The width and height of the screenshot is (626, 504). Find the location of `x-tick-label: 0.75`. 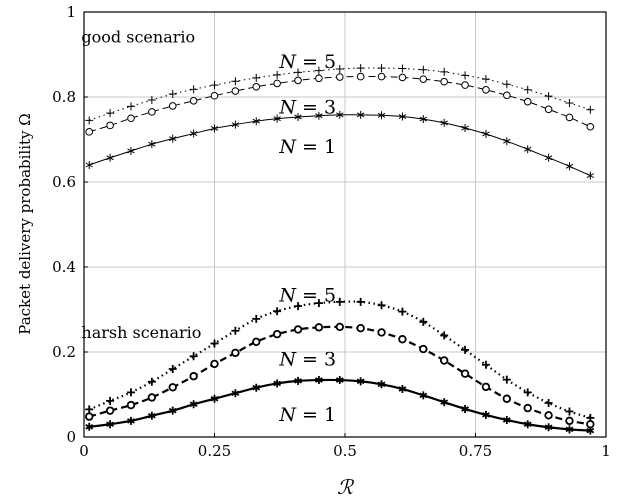

x-tick-label: 0.75 is located at coordinates (475, 451).